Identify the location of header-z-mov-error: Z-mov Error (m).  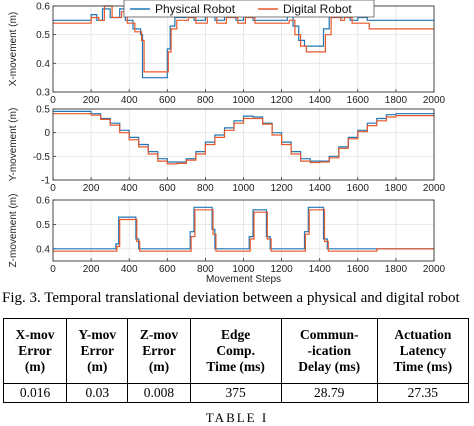
(159, 351).